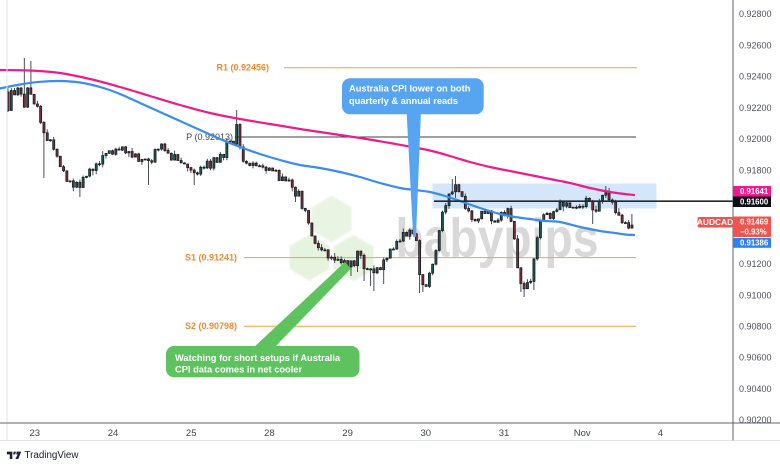 This screenshot has width=780, height=468. What do you see at coordinates (504, 433) in the screenshot?
I see `svg-text: 31` at bounding box center [504, 433].